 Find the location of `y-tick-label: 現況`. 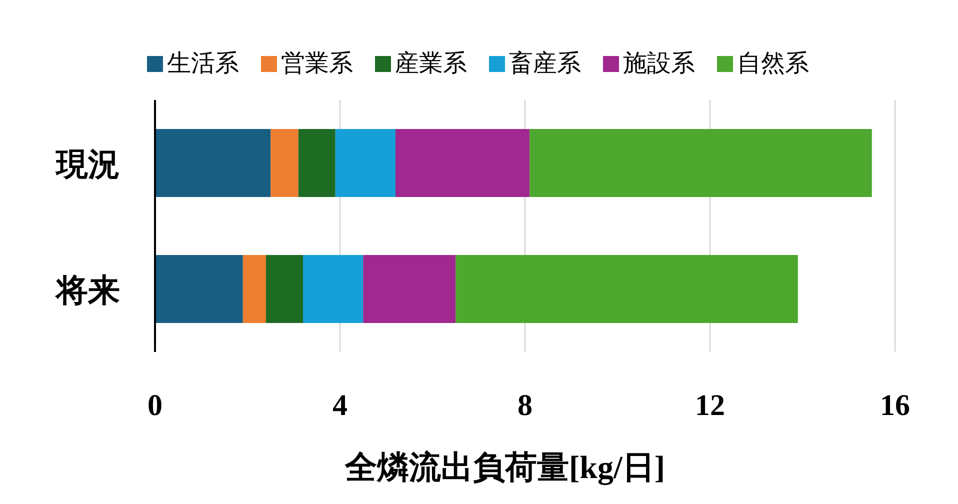

y-tick-label: 現況 is located at coordinates (87, 164).